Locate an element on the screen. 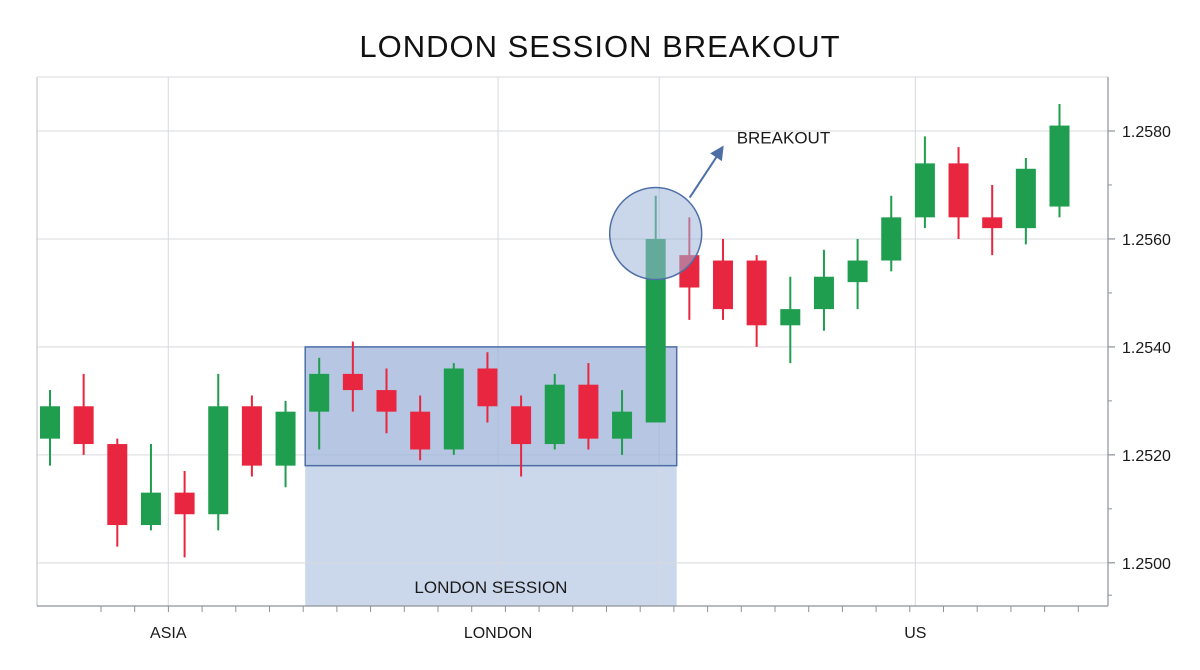 This screenshot has height=670, width=1200. breakout-arrow-head is located at coordinates (717, 153).